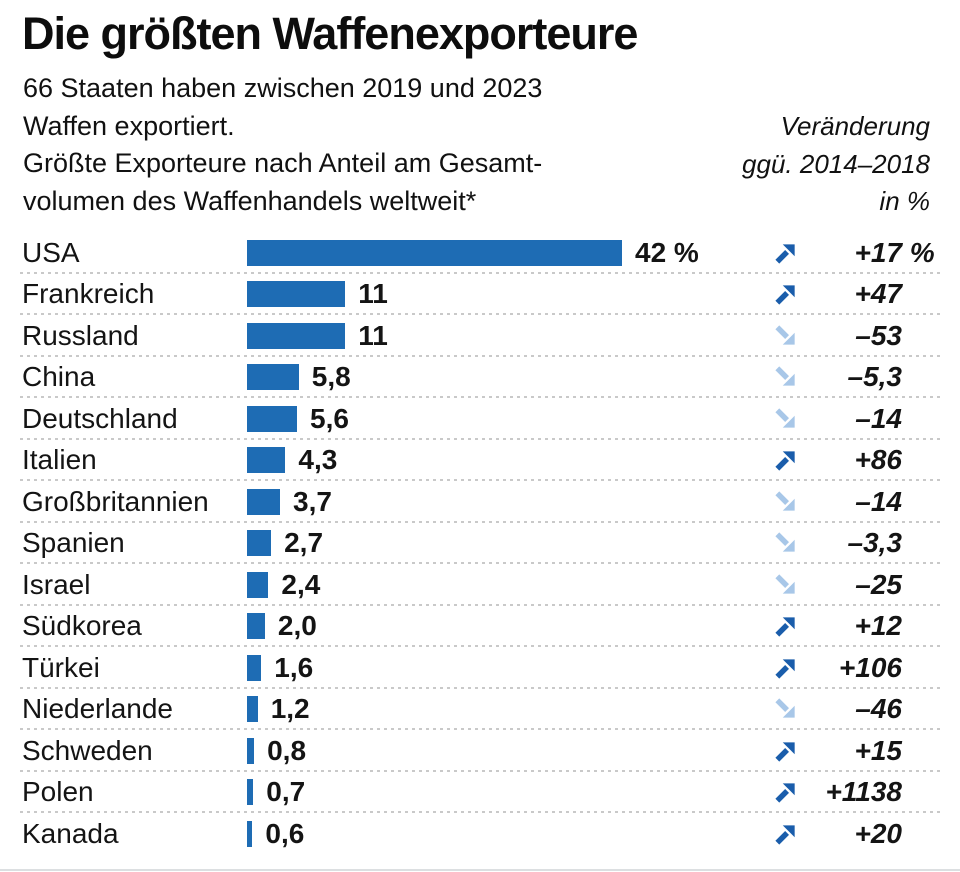 This screenshot has width=960, height=872. Describe the element at coordinates (918, 252) in the screenshot. I see `change-value-suffix: %` at that location.